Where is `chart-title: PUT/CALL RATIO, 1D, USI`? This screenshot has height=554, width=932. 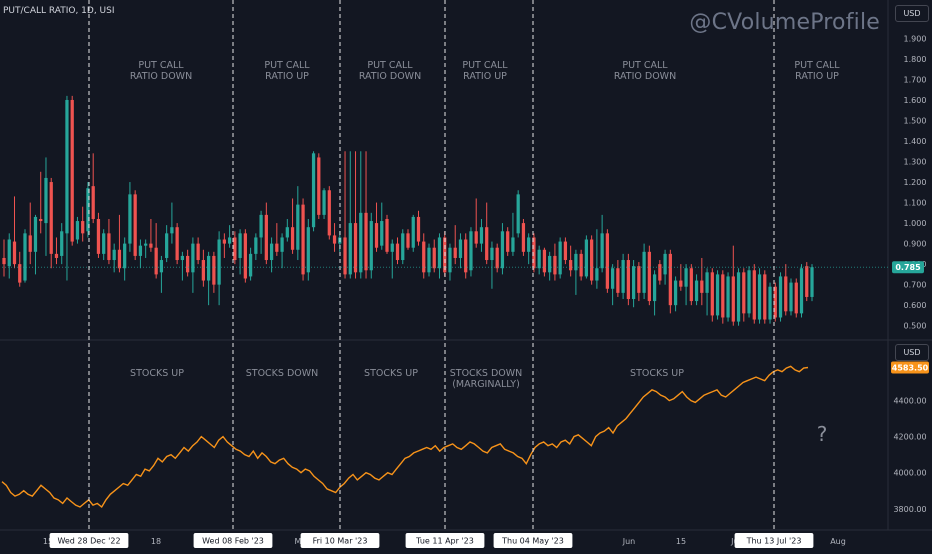
chart-title: PUT/CALL RATIO, 1D, USI is located at coordinates (59, 11).